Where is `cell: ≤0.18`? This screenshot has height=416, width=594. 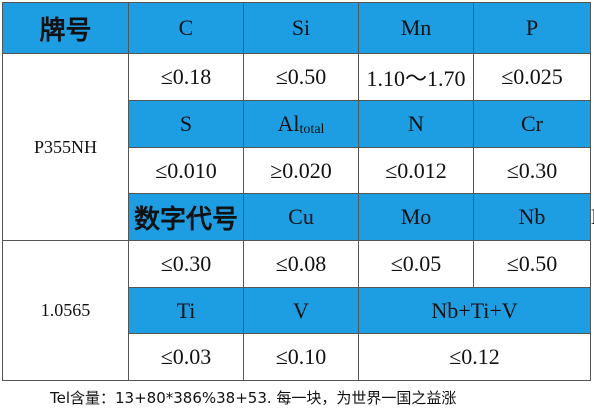 cell: ≤0.18 is located at coordinates (186, 77).